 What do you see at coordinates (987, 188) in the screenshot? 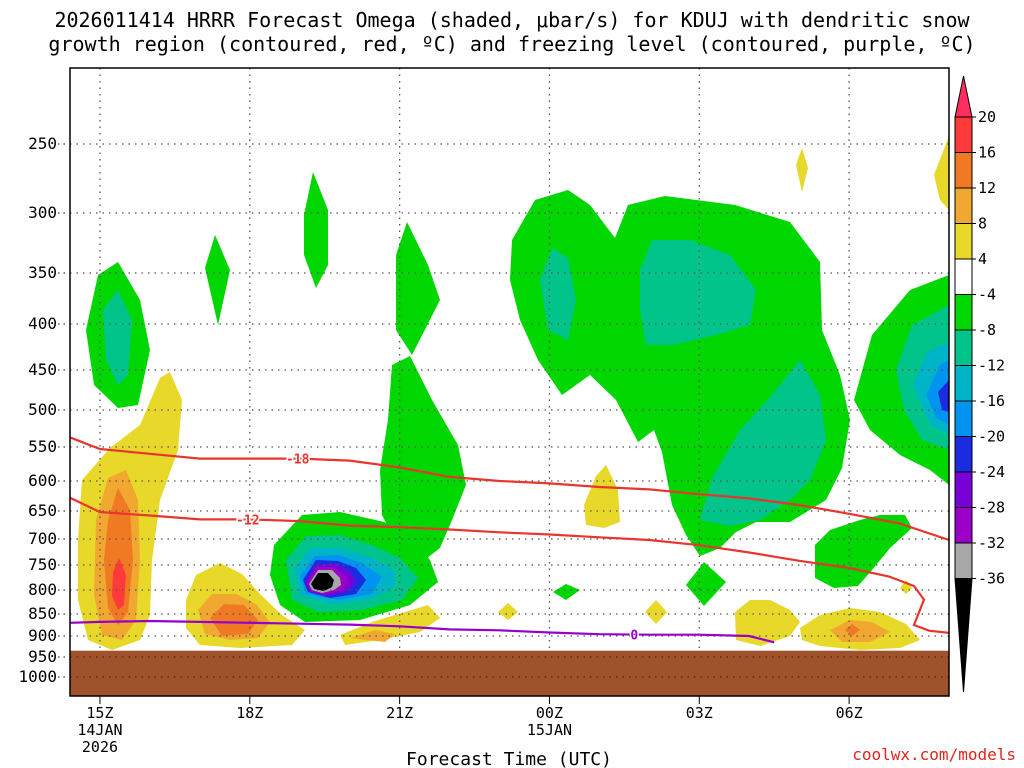
I see `colorbar-label: 12` at bounding box center [987, 188].